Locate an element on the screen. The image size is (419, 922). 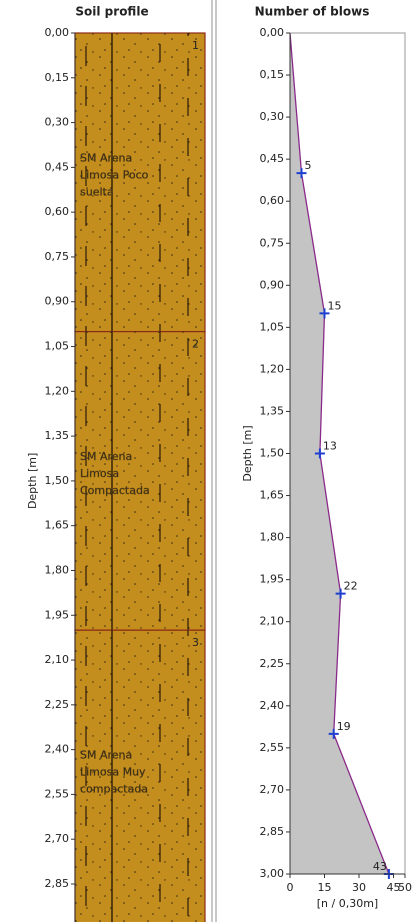
x-tick-label: 30 is located at coordinates (359, 887).